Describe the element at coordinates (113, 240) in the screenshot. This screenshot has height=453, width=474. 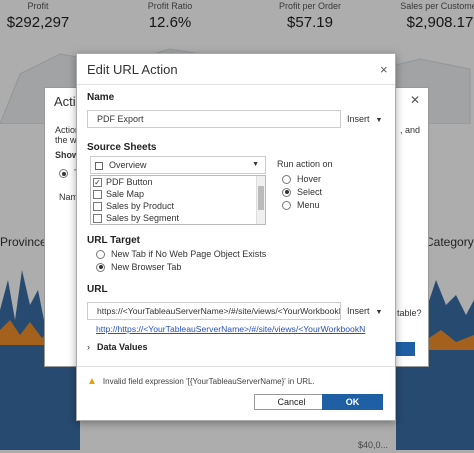
I see `url-target-label: URL Target` at that location.